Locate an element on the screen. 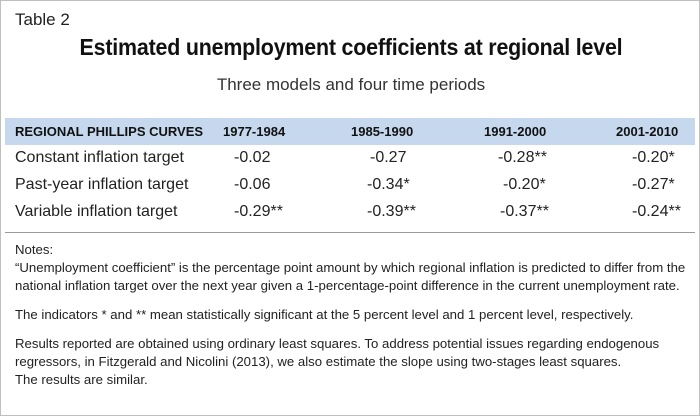  notes-method-line: The results are similar. is located at coordinates (81, 379).